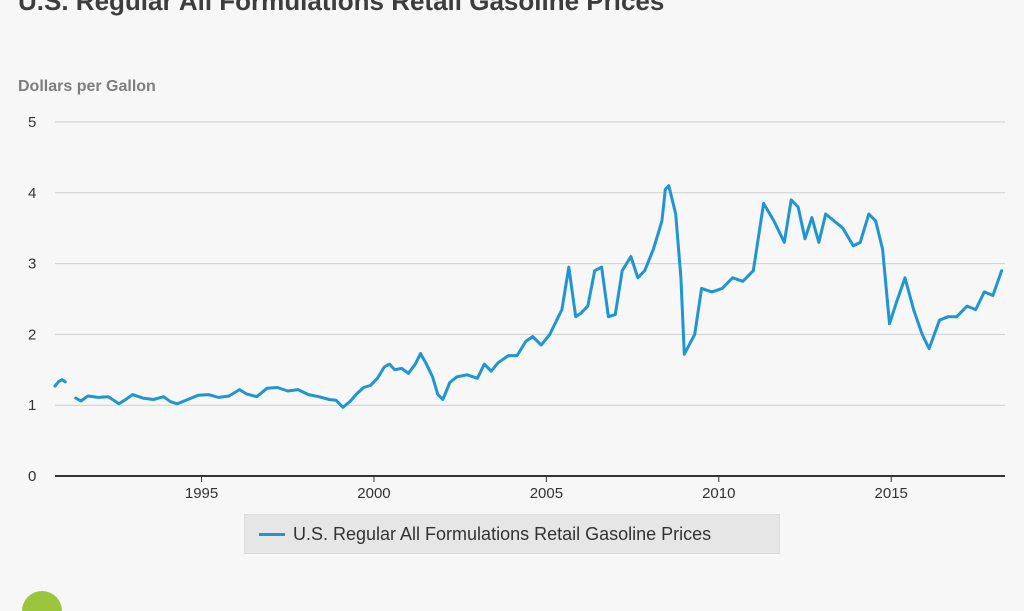  What do you see at coordinates (32, 193) in the screenshot?
I see `y-tick-label: 4` at bounding box center [32, 193].